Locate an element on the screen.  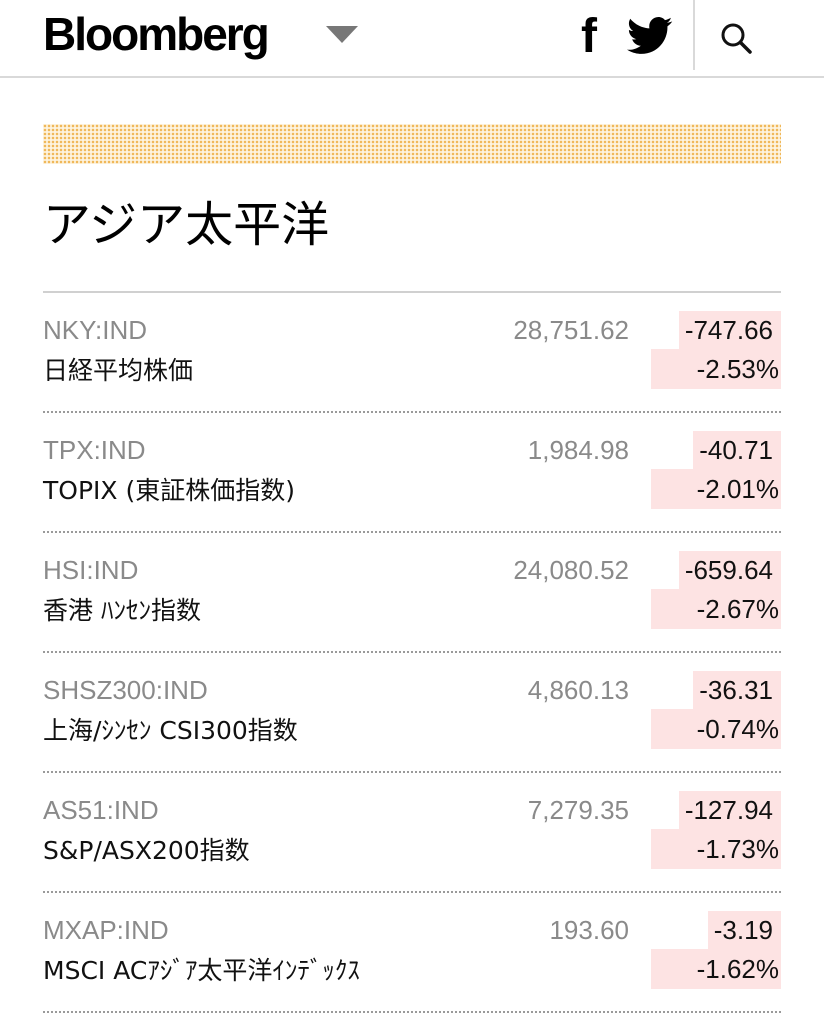
index-price: 7,279.35 is located at coordinates (578, 810).